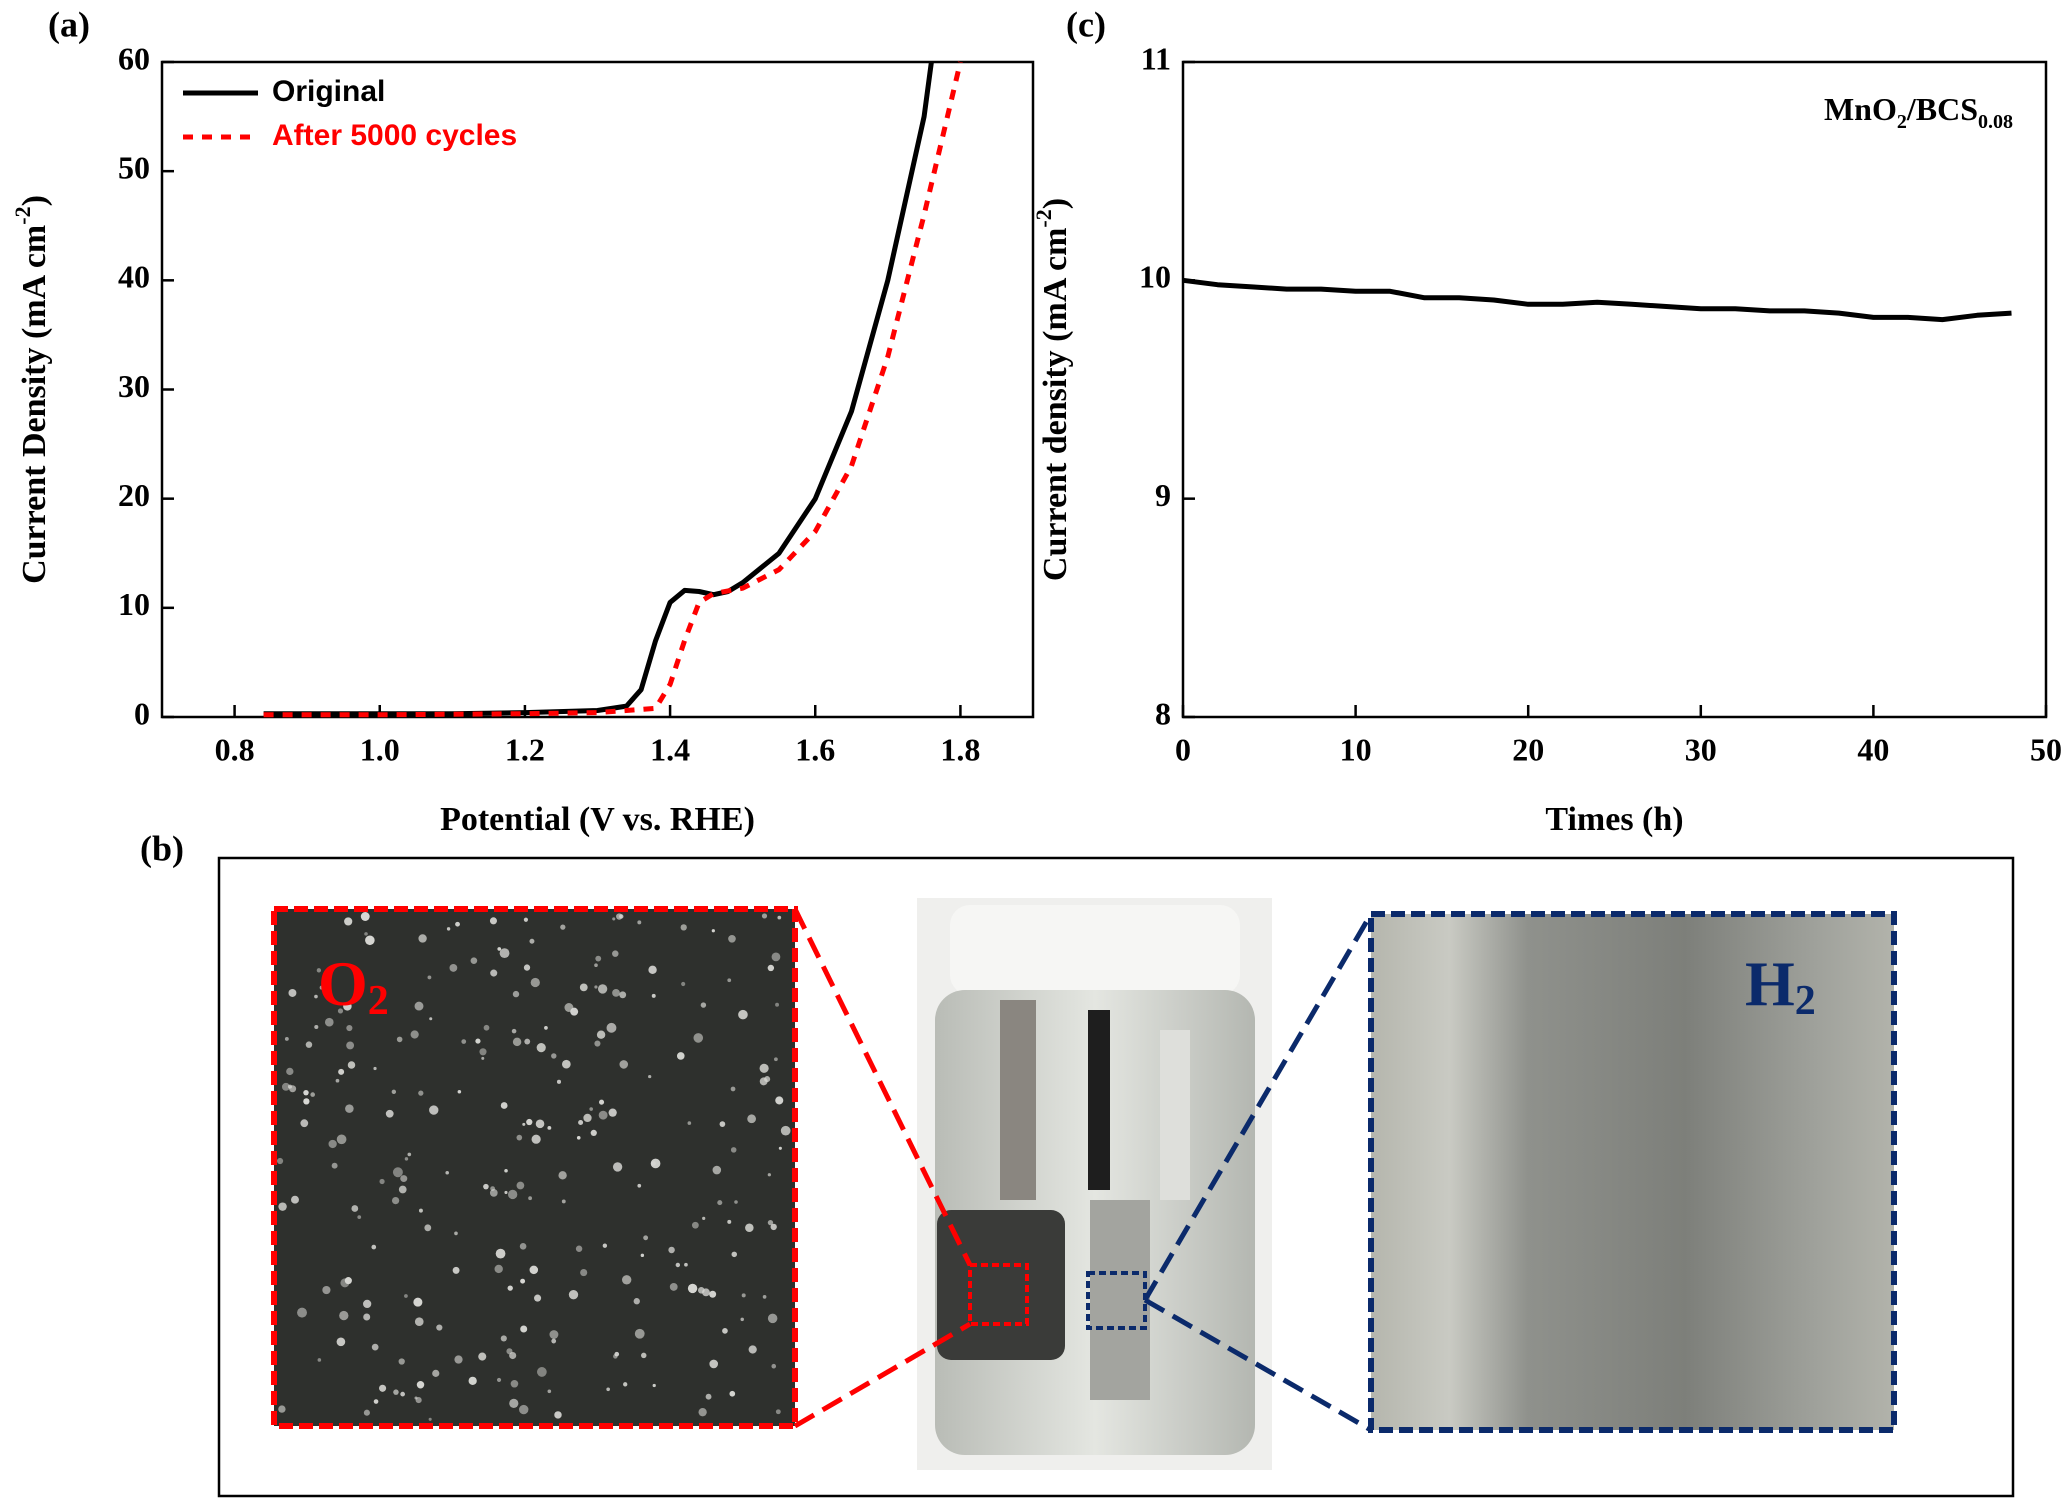  What do you see at coordinates (1701, 749) in the screenshot?
I see `x-tick-label: 30` at bounding box center [1701, 749].